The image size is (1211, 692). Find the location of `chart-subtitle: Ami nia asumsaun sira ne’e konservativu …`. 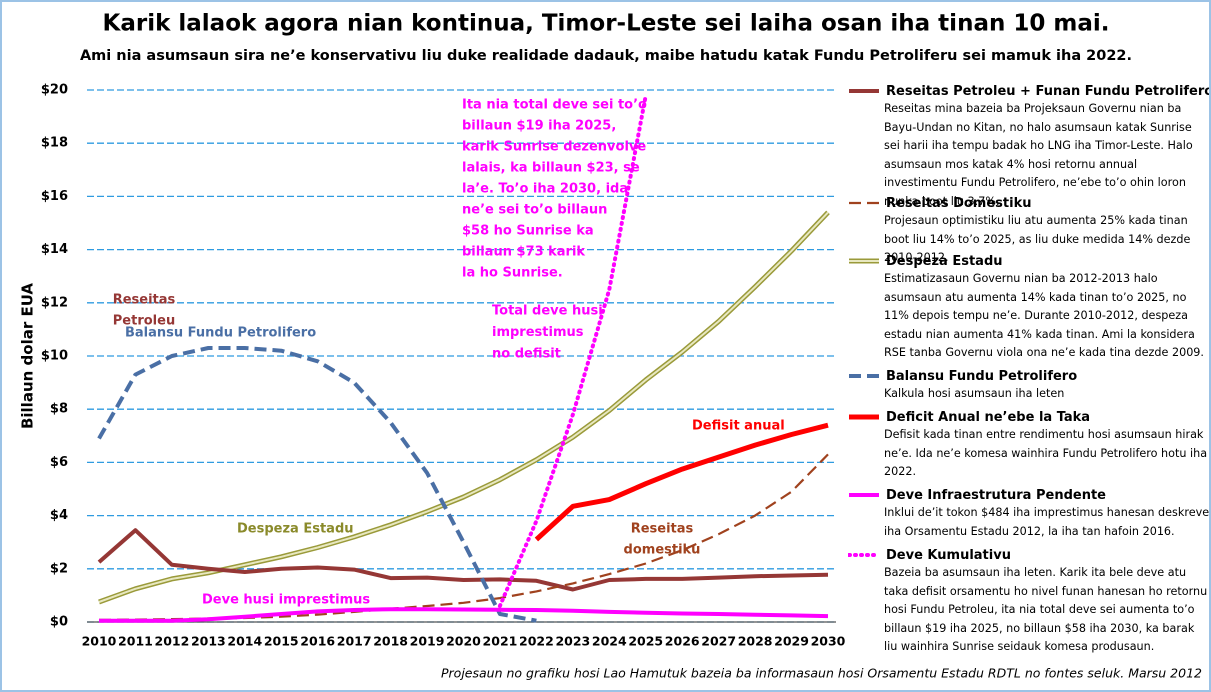

chart-subtitle: Ami nia asumsaun sira ne’e konservativu … is located at coordinates (606, 56).